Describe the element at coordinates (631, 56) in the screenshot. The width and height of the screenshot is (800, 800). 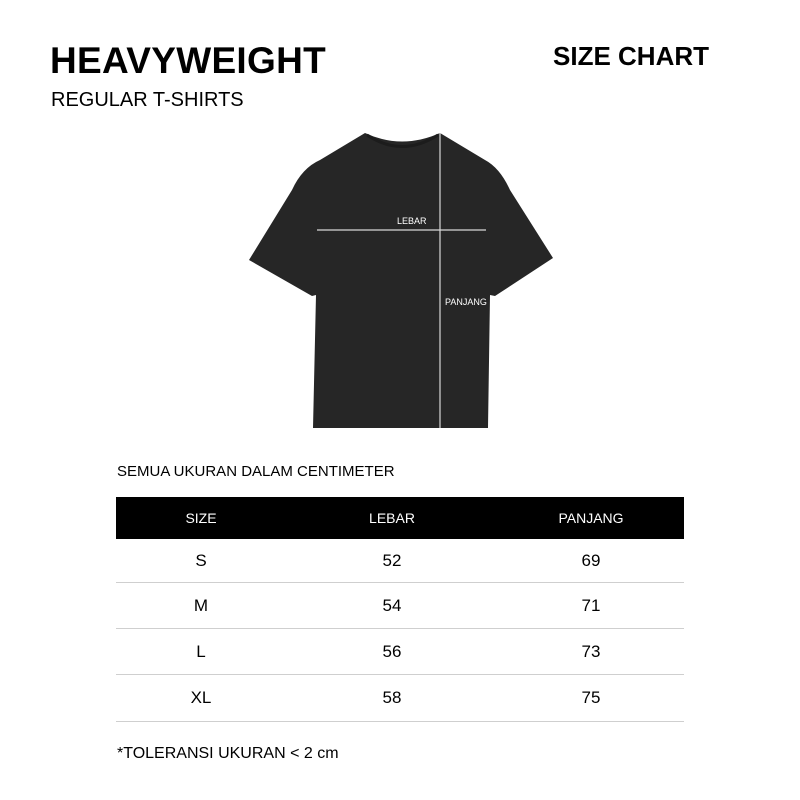
I see `size-chart-label: SIZE CHART` at that location.